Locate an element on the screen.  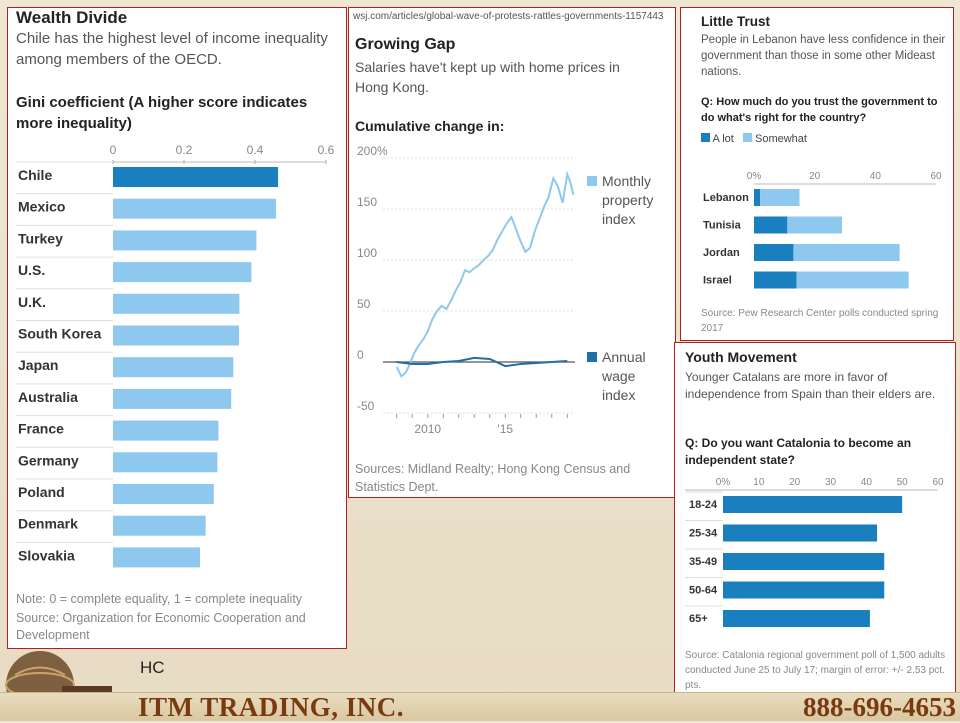
y-tick-label: 200% is located at coordinates (372, 151).